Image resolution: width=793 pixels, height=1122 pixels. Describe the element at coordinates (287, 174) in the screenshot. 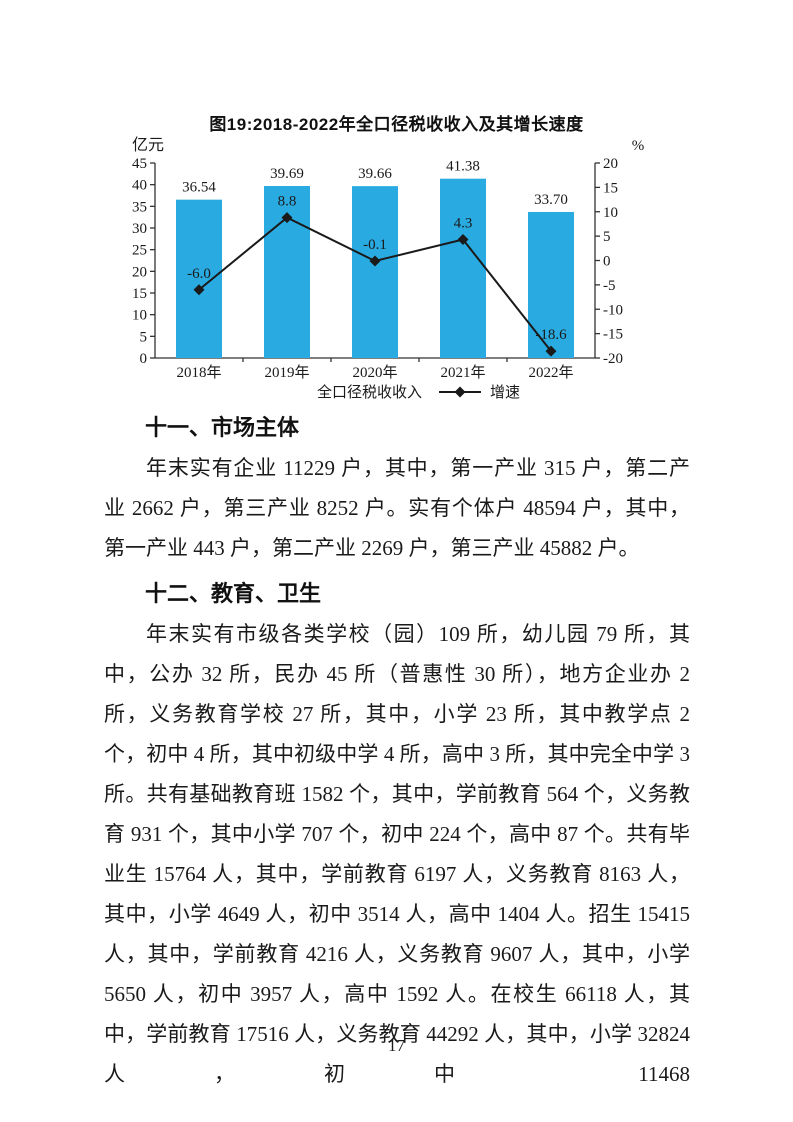

I see `svg-text: 39.69` at that location.